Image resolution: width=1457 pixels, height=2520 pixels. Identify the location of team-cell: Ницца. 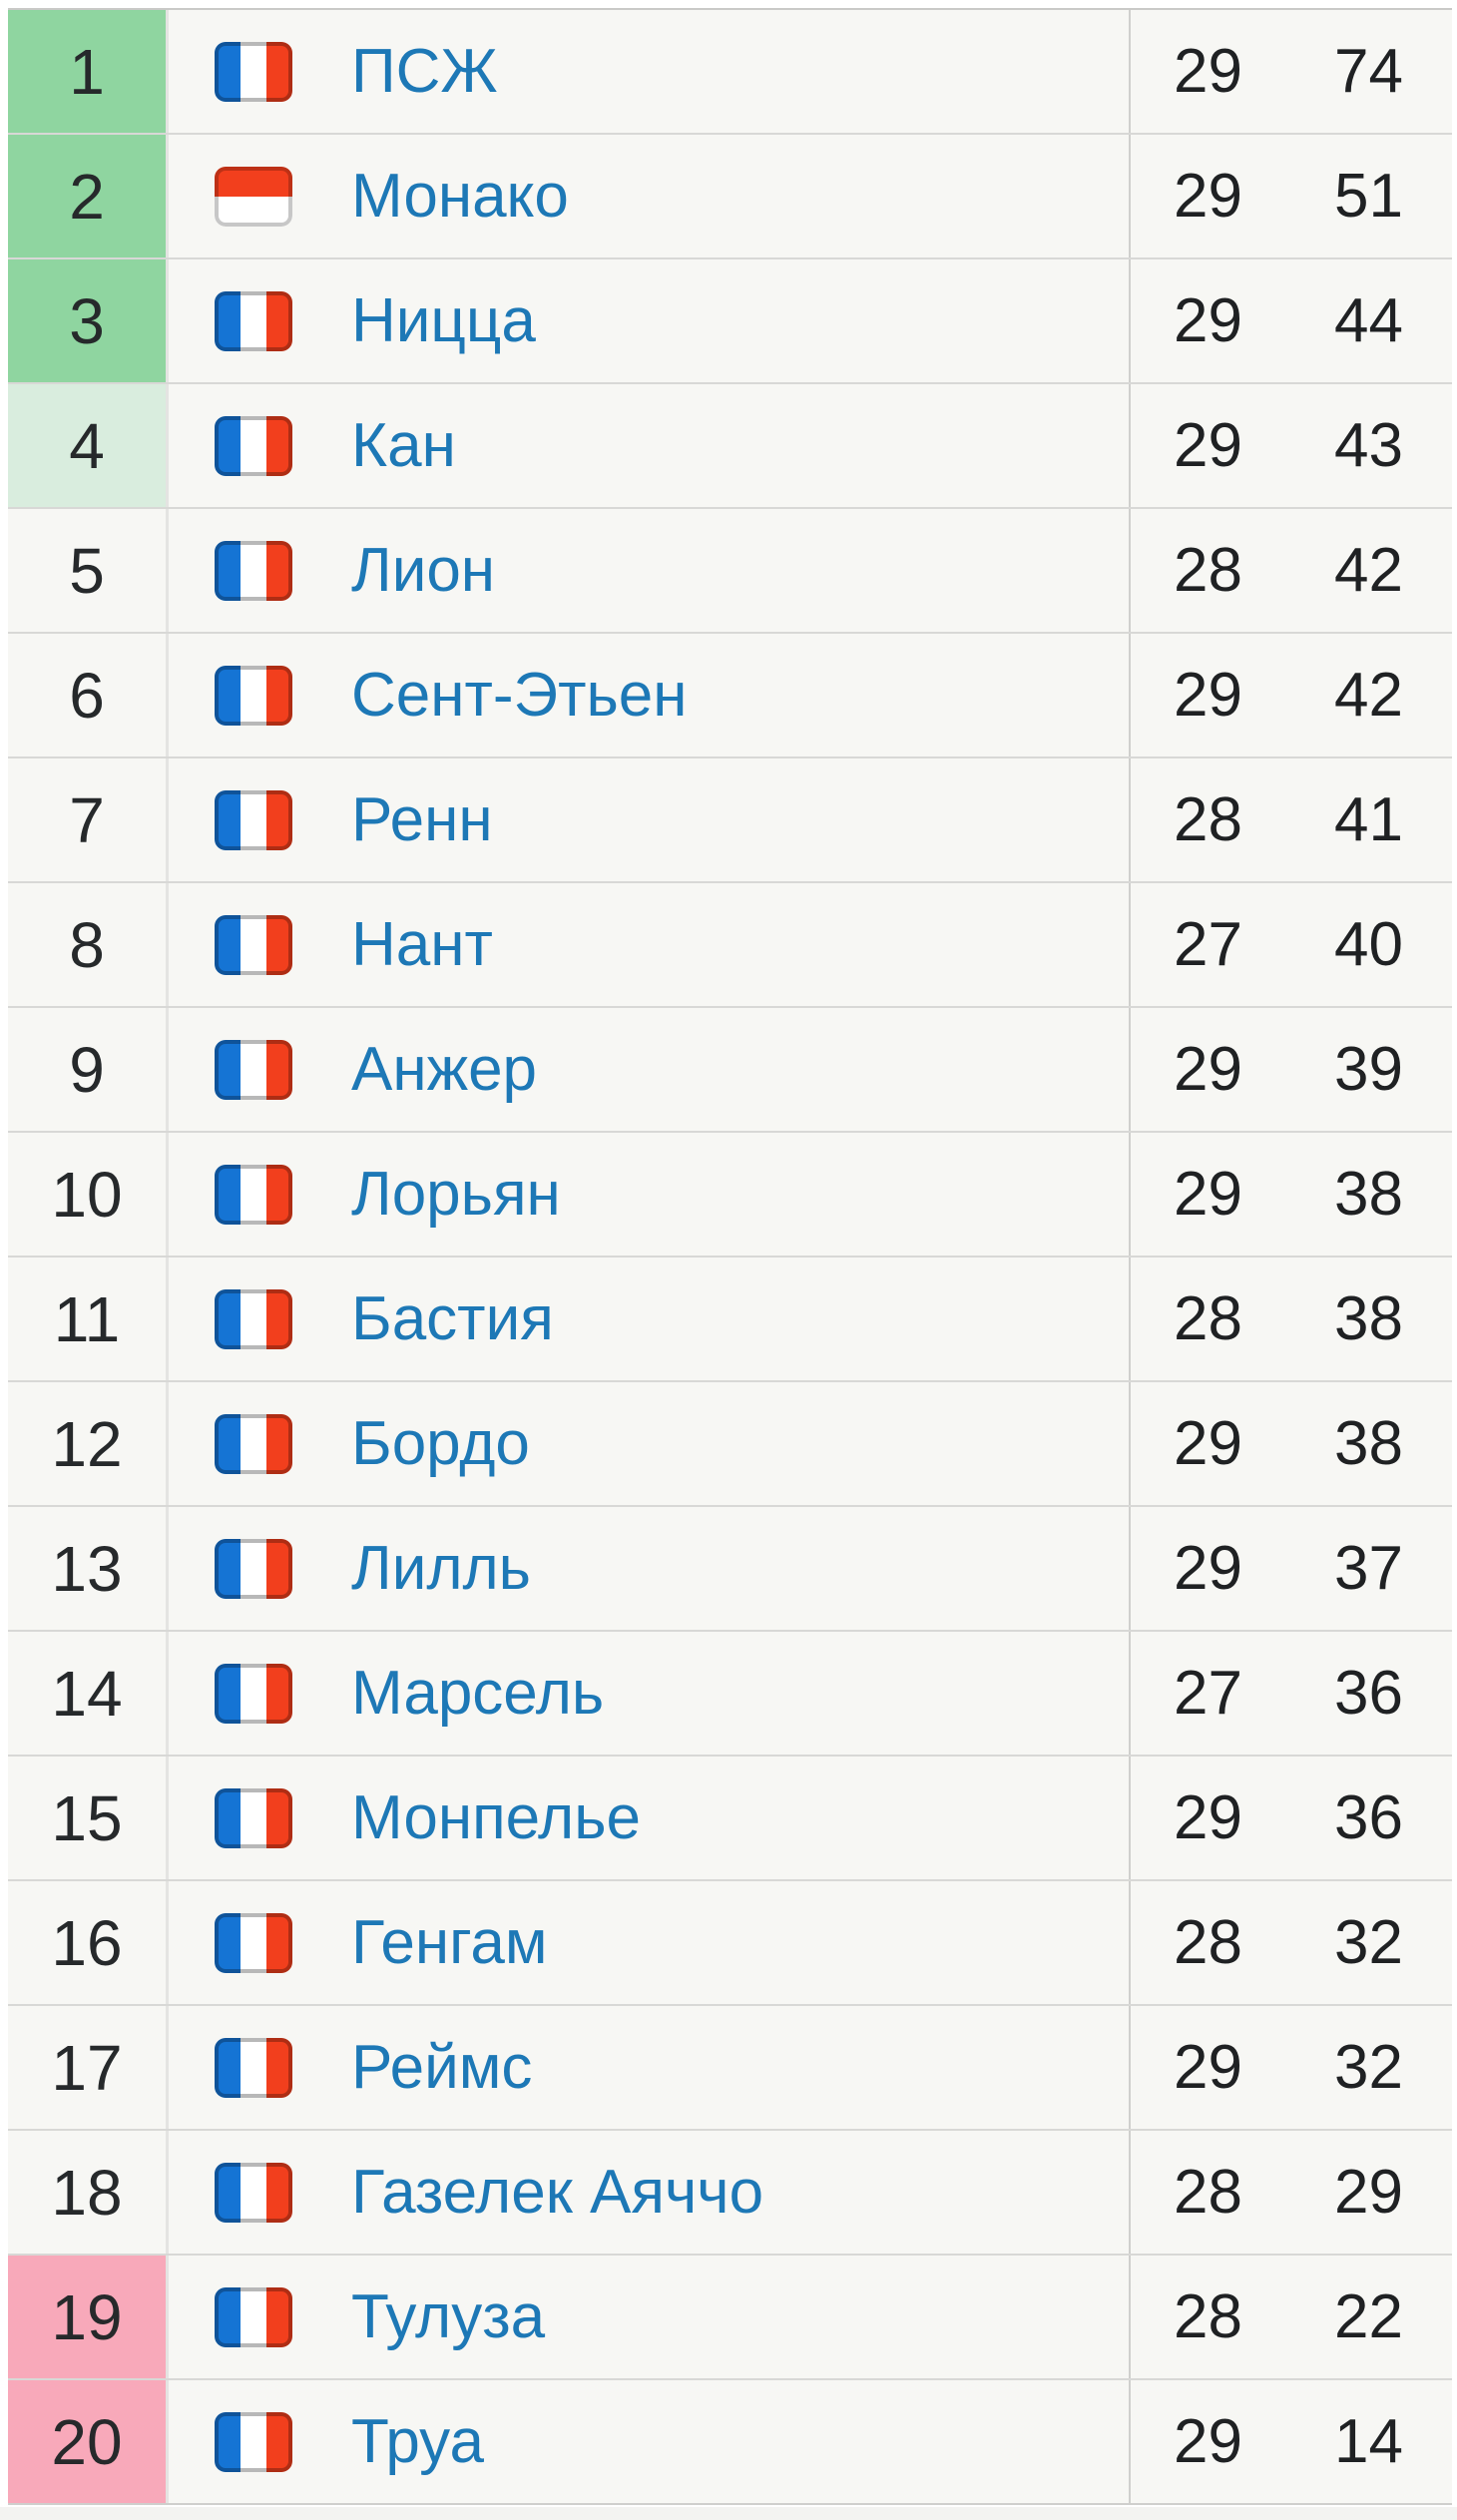
(650, 320).